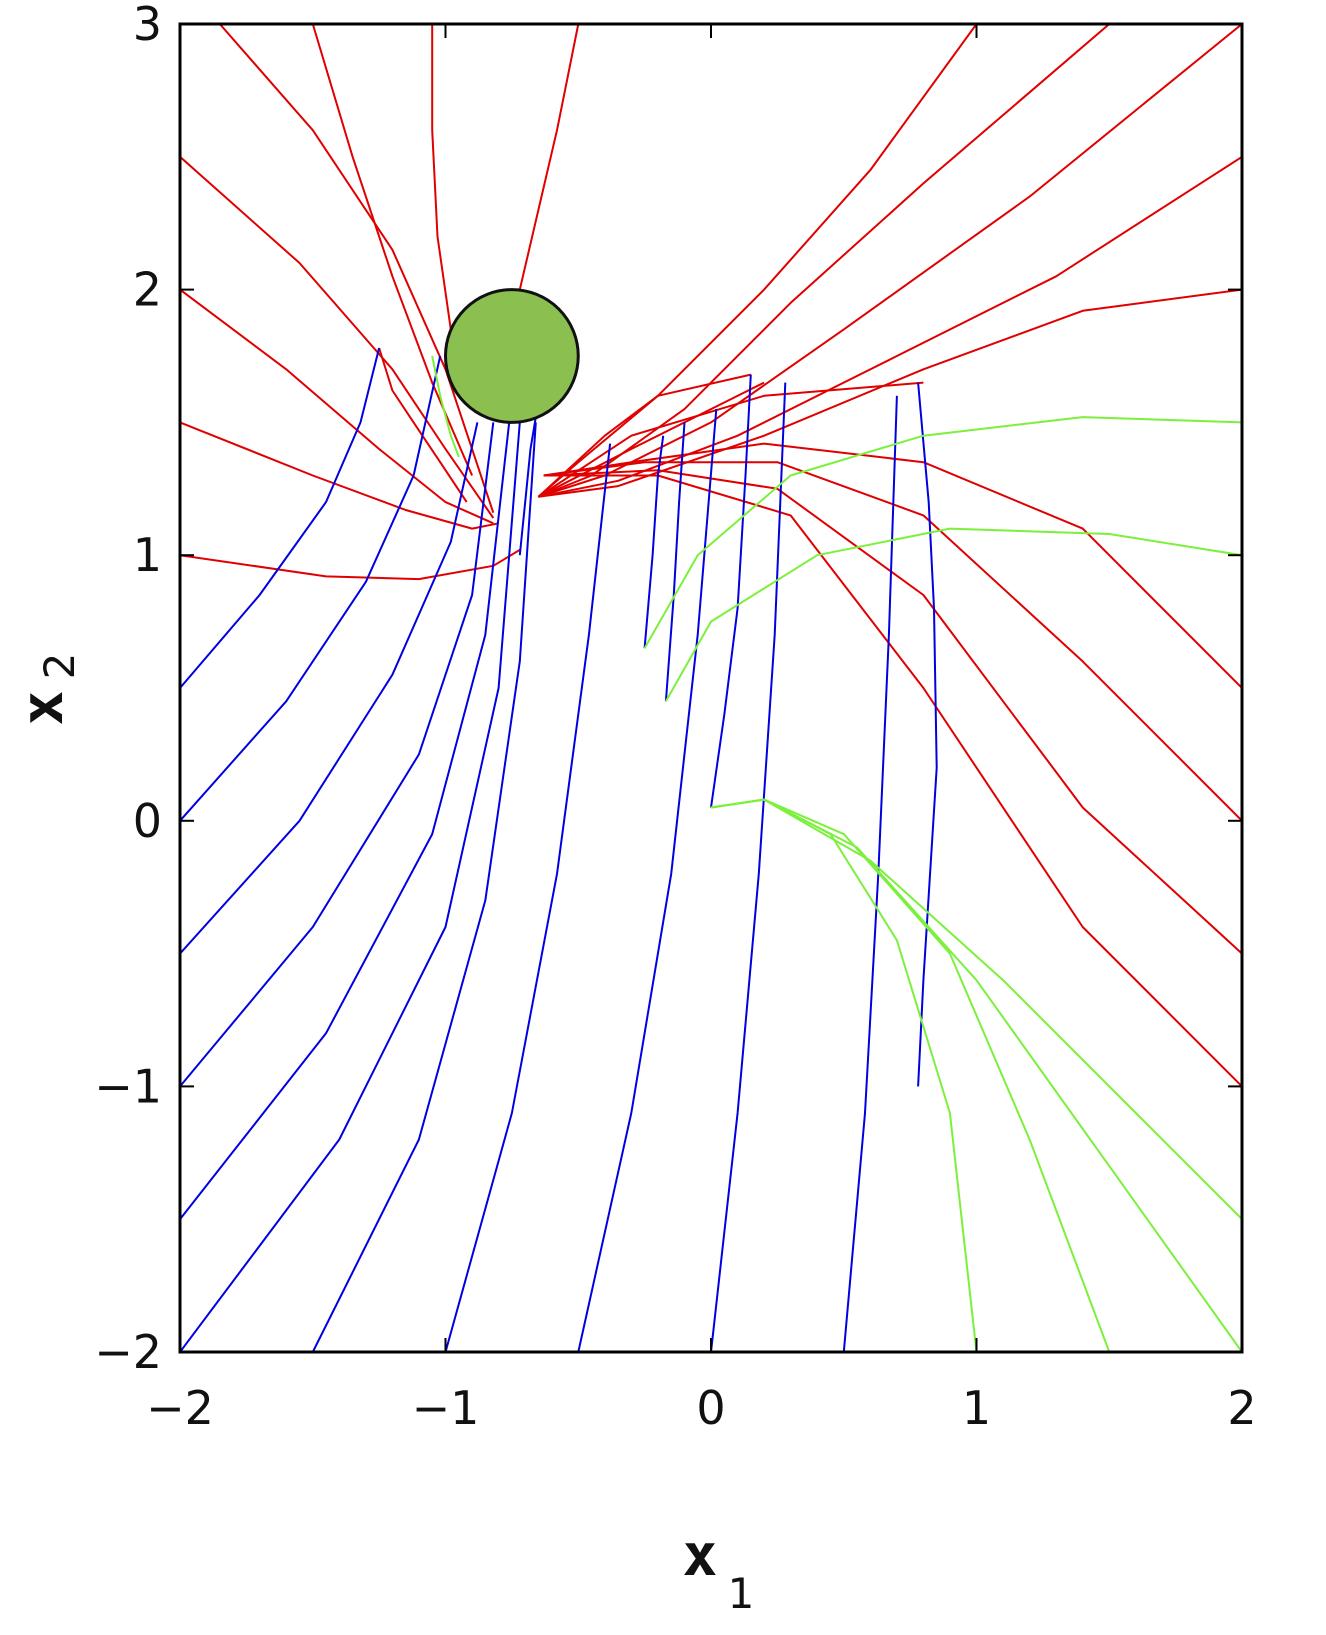 This screenshot has width=1326, height=1635. What do you see at coordinates (710, 1408) in the screenshot?
I see `x-tick-label: 0` at bounding box center [710, 1408].